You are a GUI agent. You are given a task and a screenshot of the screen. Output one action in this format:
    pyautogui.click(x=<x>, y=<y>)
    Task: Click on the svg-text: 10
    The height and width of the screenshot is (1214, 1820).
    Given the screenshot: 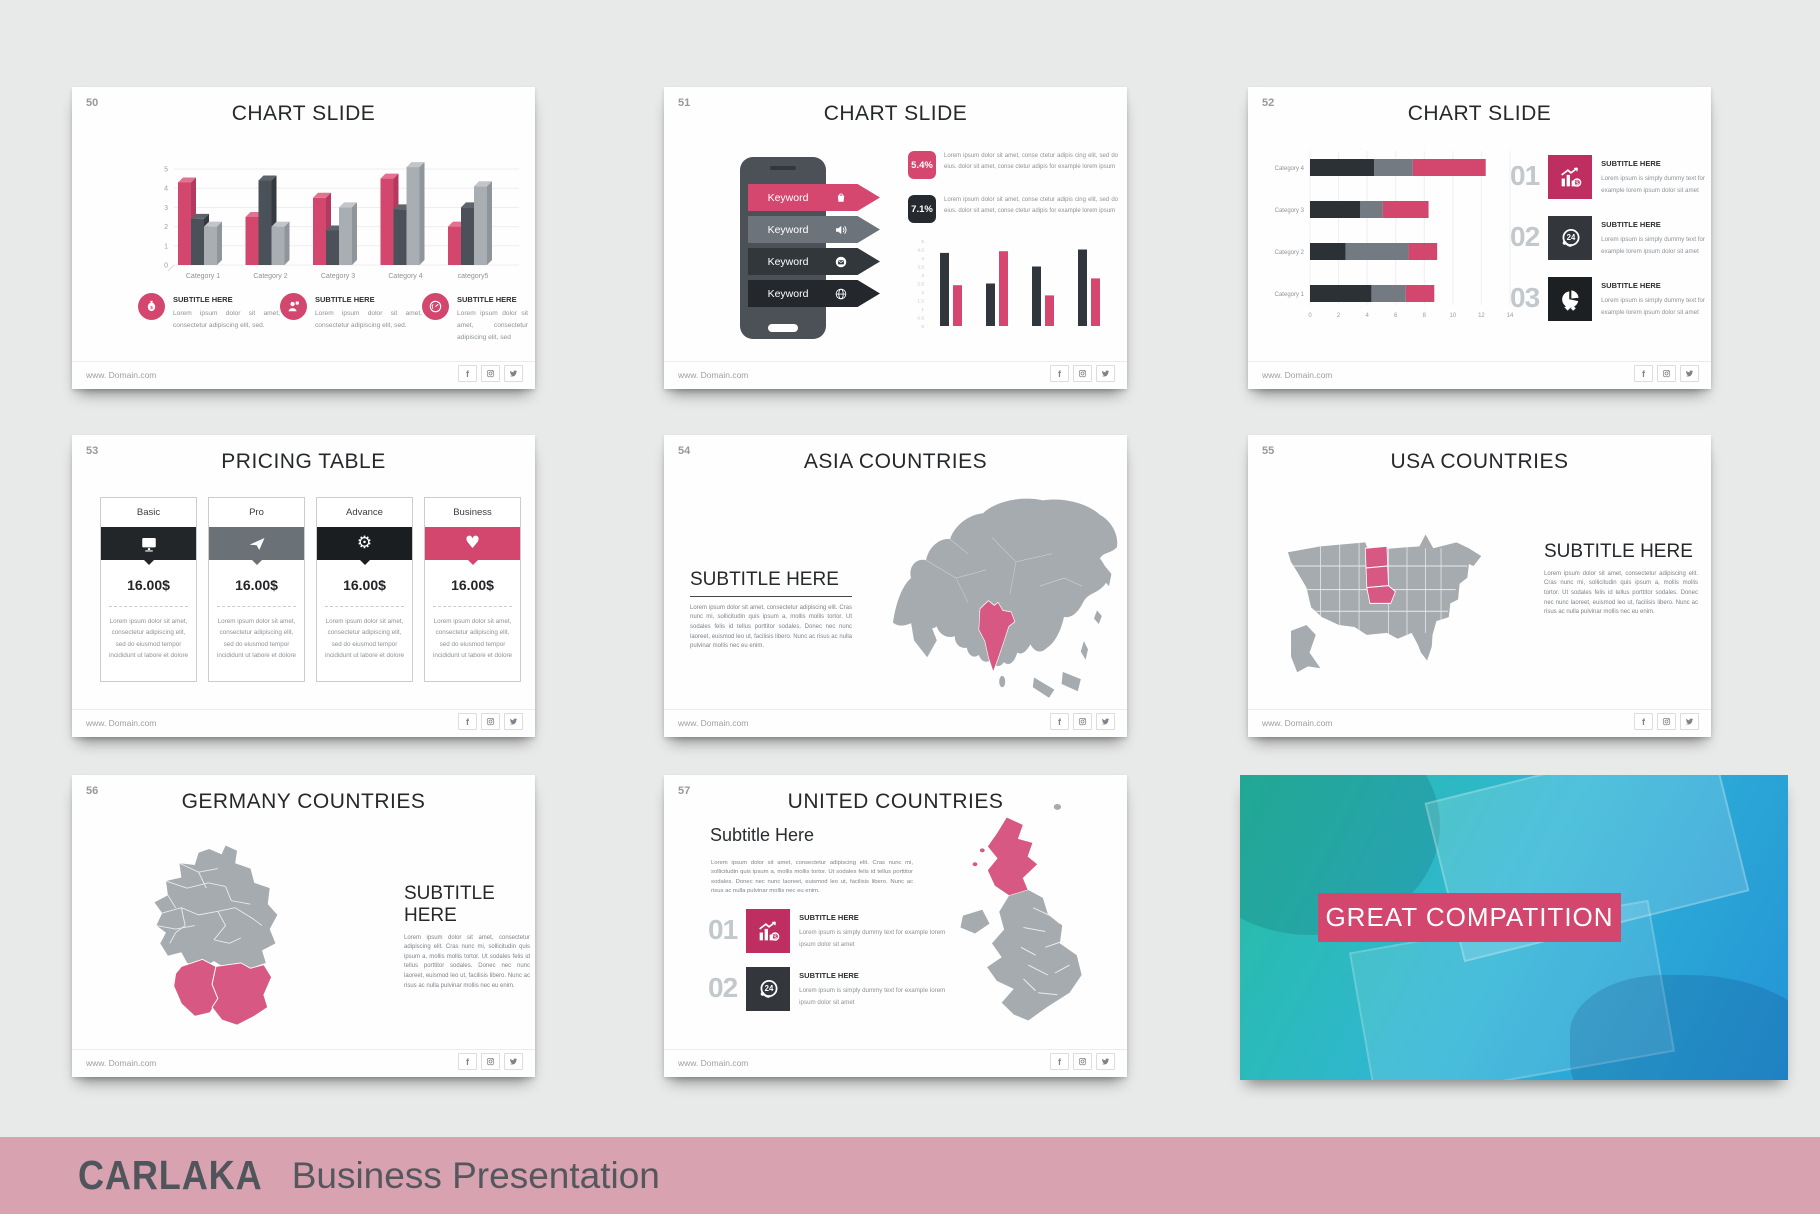 What is the action you would take?
    pyautogui.click(x=1453, y=316)
    